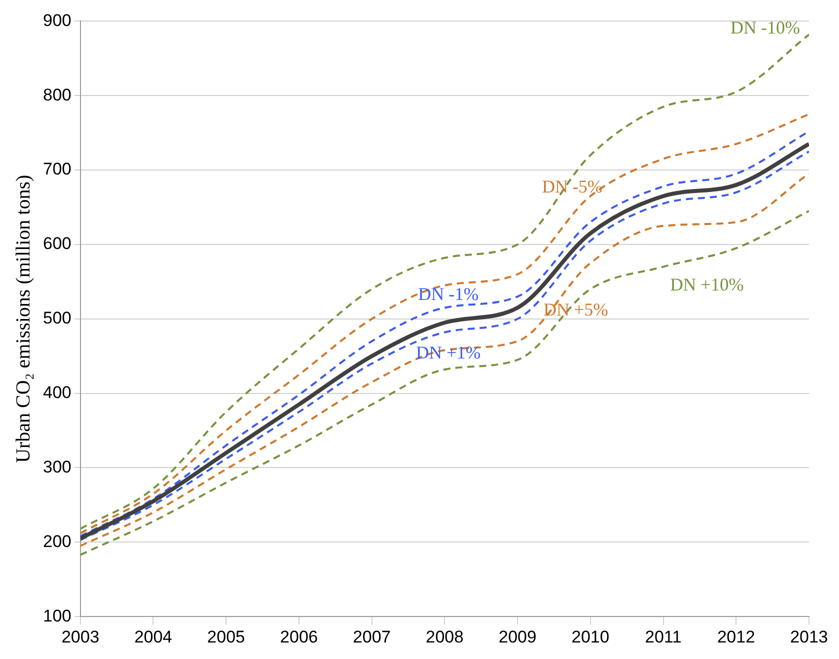 The height and width of the screenshot is (659, 839). Describe the element at coordinates (57, 20) in the screenshot. I see `y-tick-label: 900` at that location.